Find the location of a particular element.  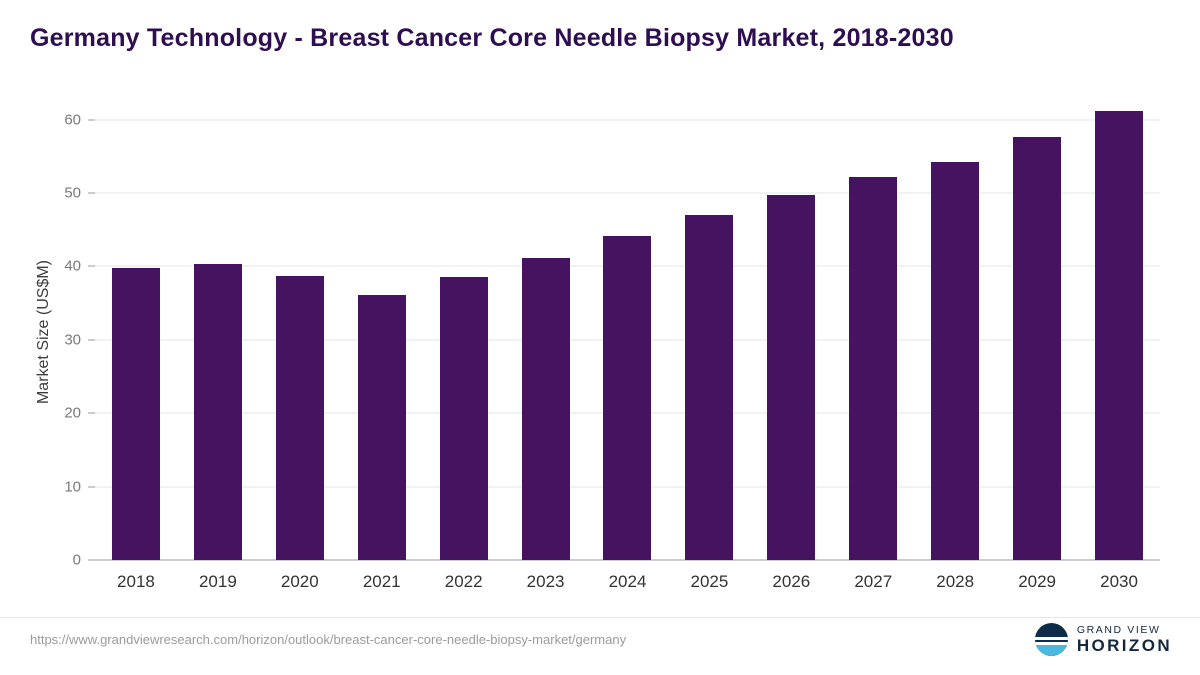

x-tick-label: 2029 is located at coordinates (1037, 581).